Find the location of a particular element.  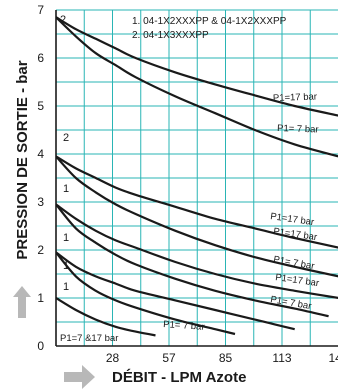

y-tick-label: 6 is located at coordinates (40, 58).